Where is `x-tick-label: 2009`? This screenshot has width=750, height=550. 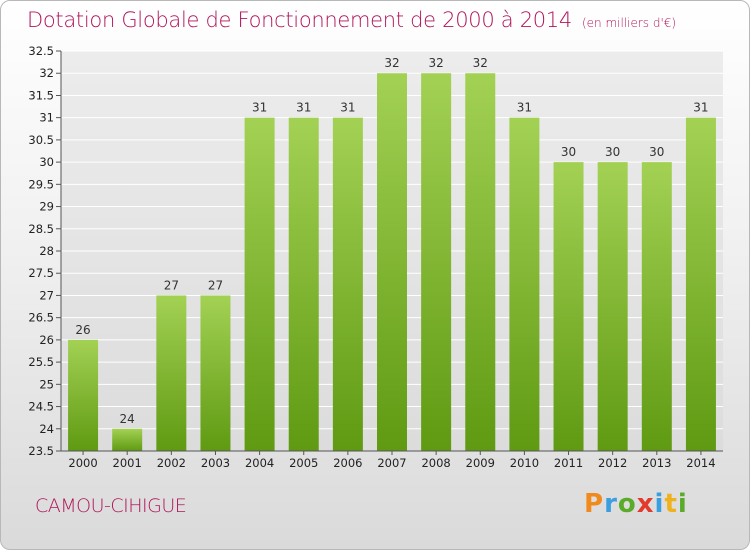 x-tick-label: 2009 is located at coordinates (480, 463).